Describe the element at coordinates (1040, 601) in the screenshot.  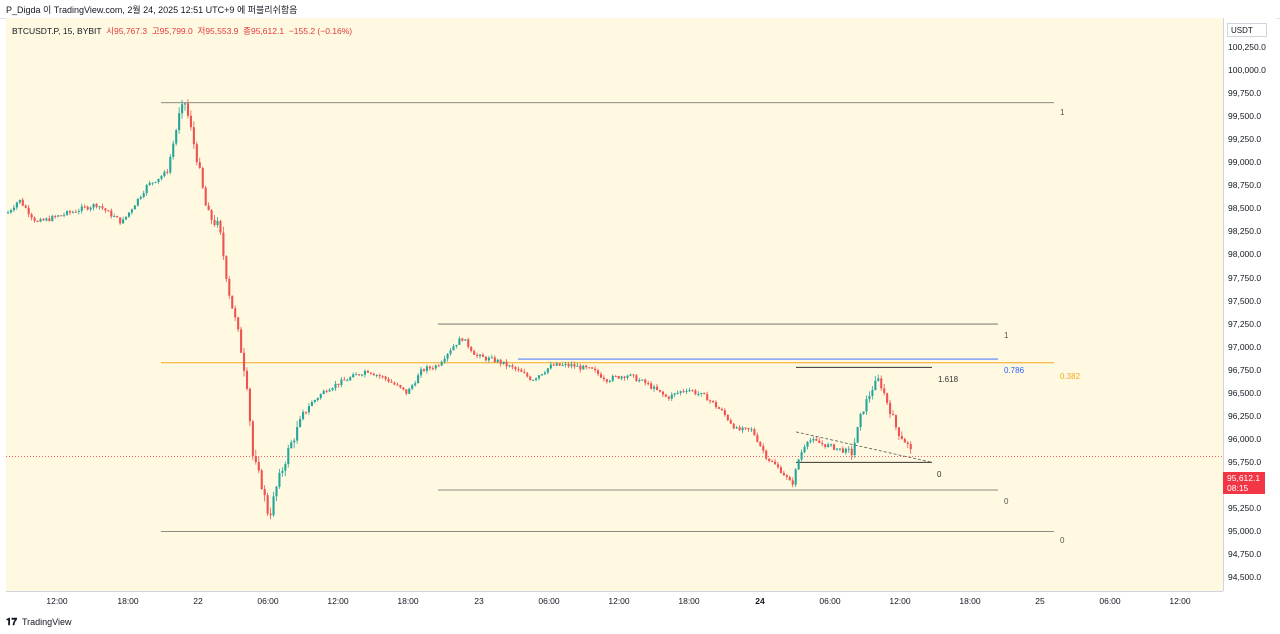
I see `time-tick-label: 25` at that location.